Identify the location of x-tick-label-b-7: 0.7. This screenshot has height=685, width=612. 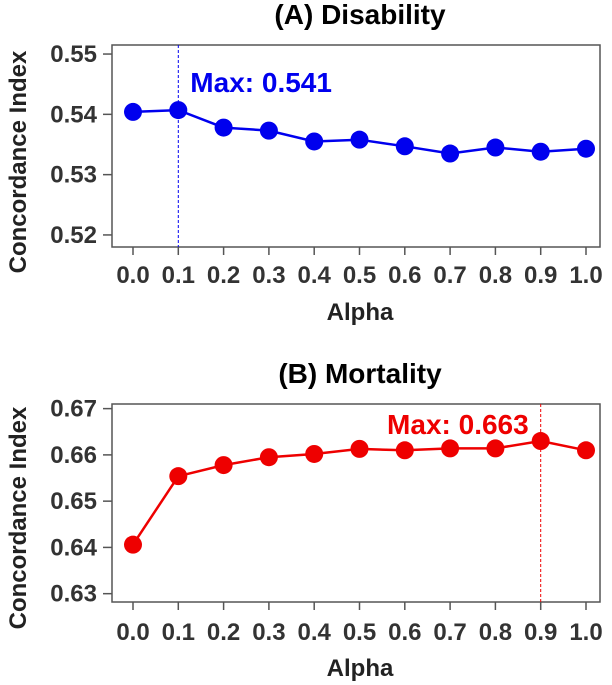
(449, 632).